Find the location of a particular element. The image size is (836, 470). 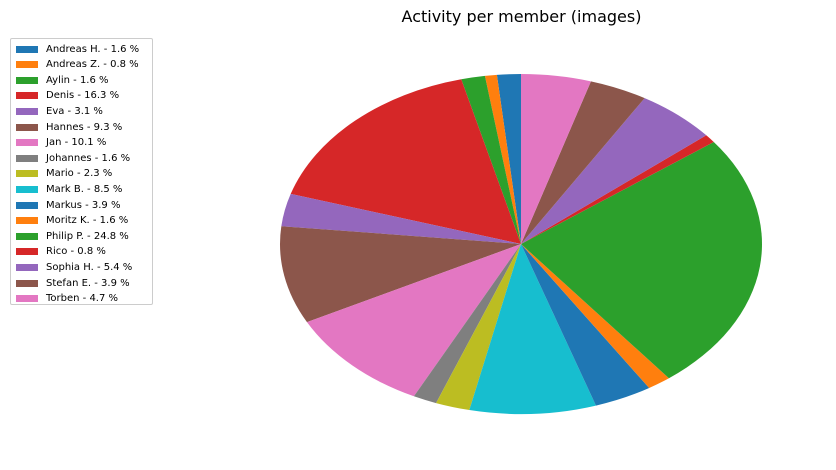

legend-item: Sophia H. - 5.4 % is located at coordinates (74, 267).